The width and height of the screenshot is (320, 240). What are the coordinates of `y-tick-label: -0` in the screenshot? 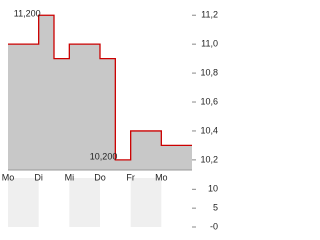 It's located at (214, 226).